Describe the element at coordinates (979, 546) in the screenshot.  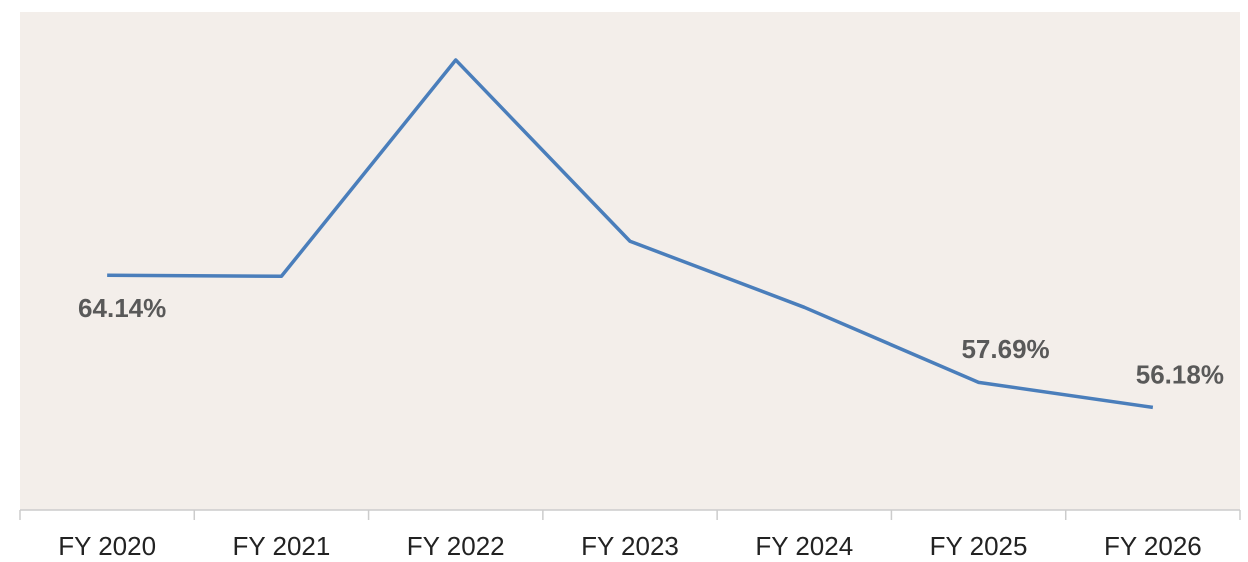
I see `x-tick-label: FY 2025` at that location.